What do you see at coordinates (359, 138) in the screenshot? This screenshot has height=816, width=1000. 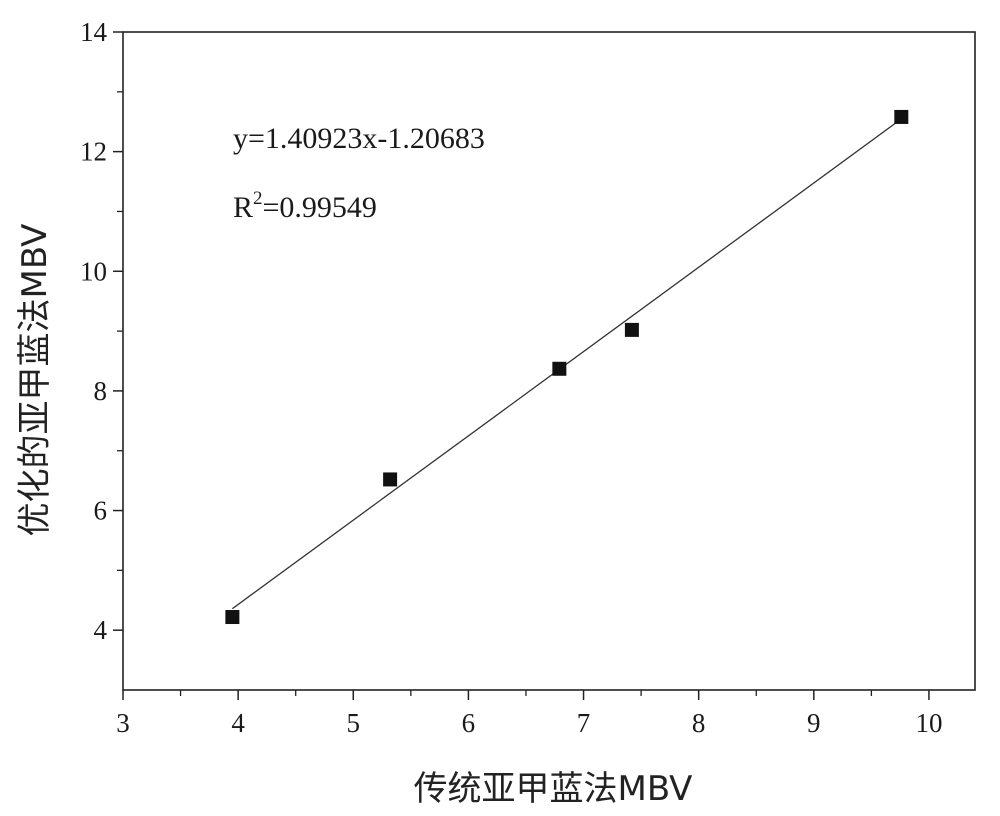 I see `equation-annotation: y=1.40923x-1.20683` at bounding box center [359, 138].